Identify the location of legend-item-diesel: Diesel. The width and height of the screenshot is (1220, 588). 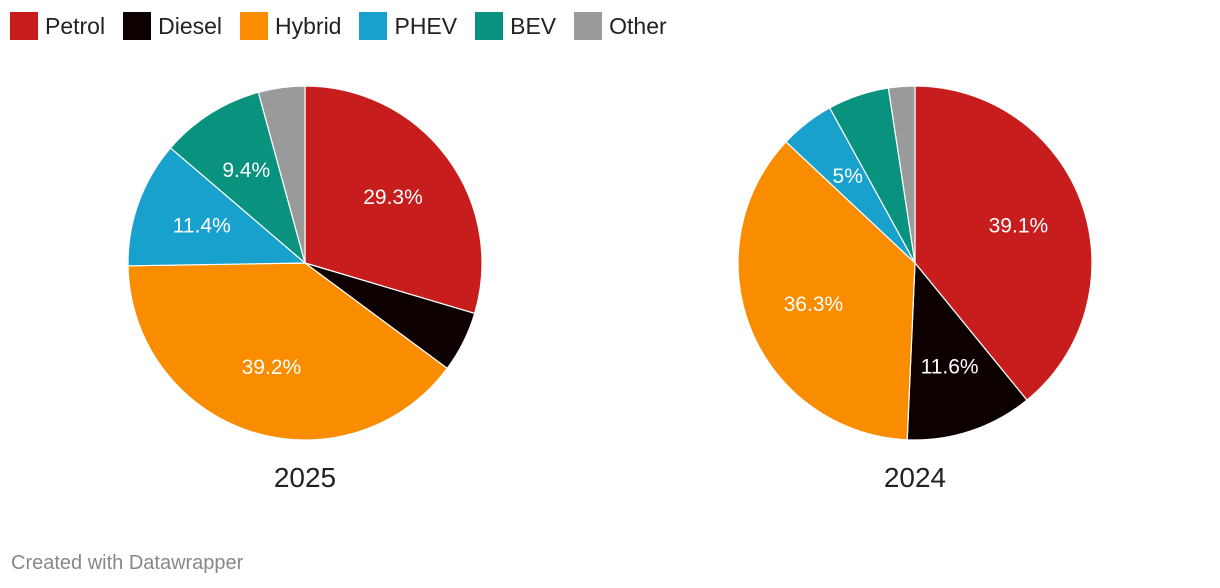
(172, 26).